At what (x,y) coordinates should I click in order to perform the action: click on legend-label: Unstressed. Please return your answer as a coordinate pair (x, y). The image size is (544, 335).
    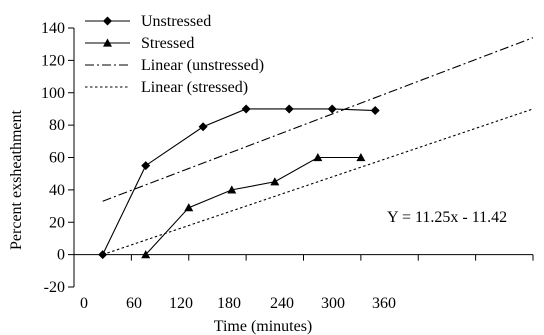
    Looking at the image, I should click on (176, 21).